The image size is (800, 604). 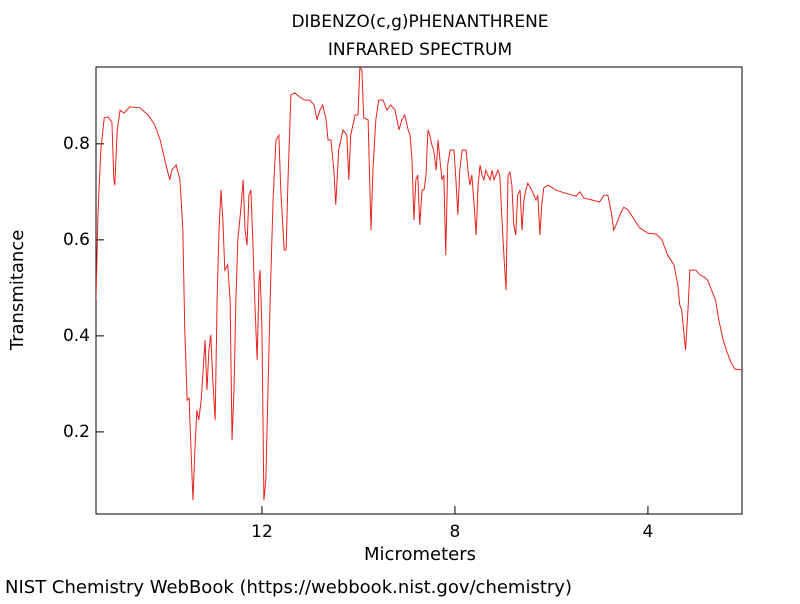 I want to click on x-axis-label: Micrometers, so click(x=420, y=554).